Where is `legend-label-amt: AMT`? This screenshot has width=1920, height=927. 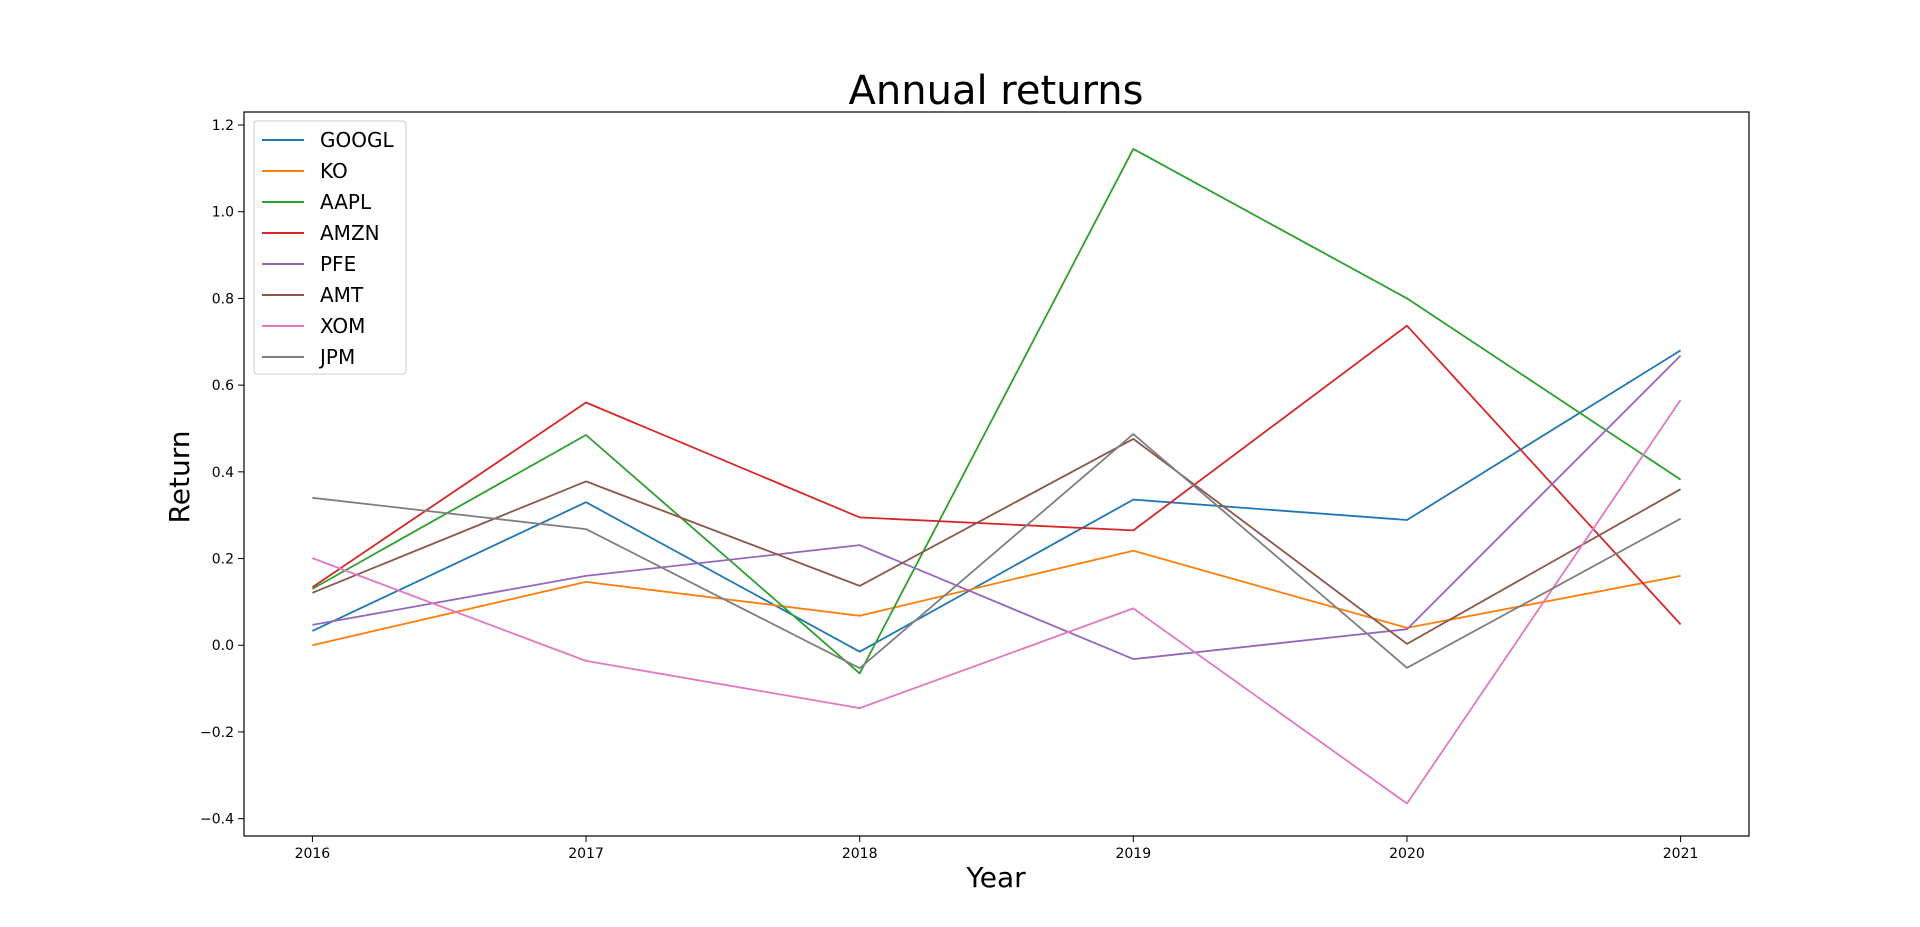
legend-label-amt: AMT is located at coordinates (342, 295).